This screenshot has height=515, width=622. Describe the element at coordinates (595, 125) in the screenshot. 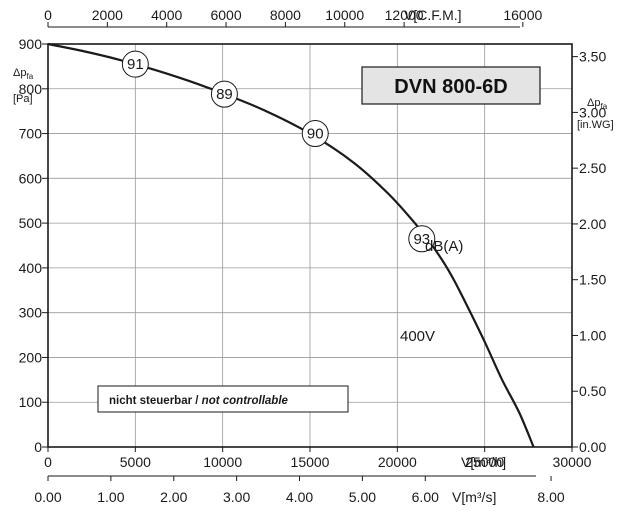

I see `y-right-axis-unit: [in.WG]` at that location.